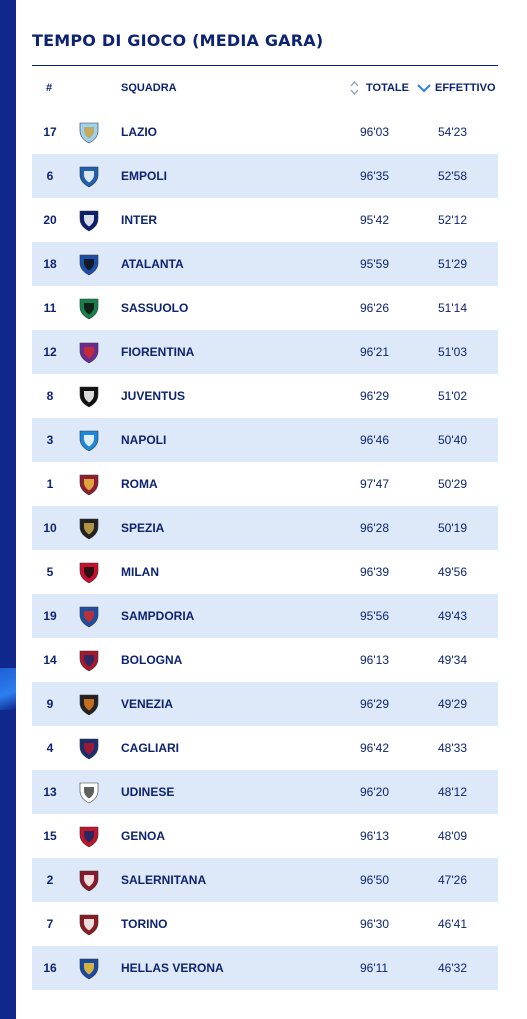  What do you see at coordinates (89, 485) in the screenshot?
I see `roma-crest-icon` at bounding box center [89, 485].